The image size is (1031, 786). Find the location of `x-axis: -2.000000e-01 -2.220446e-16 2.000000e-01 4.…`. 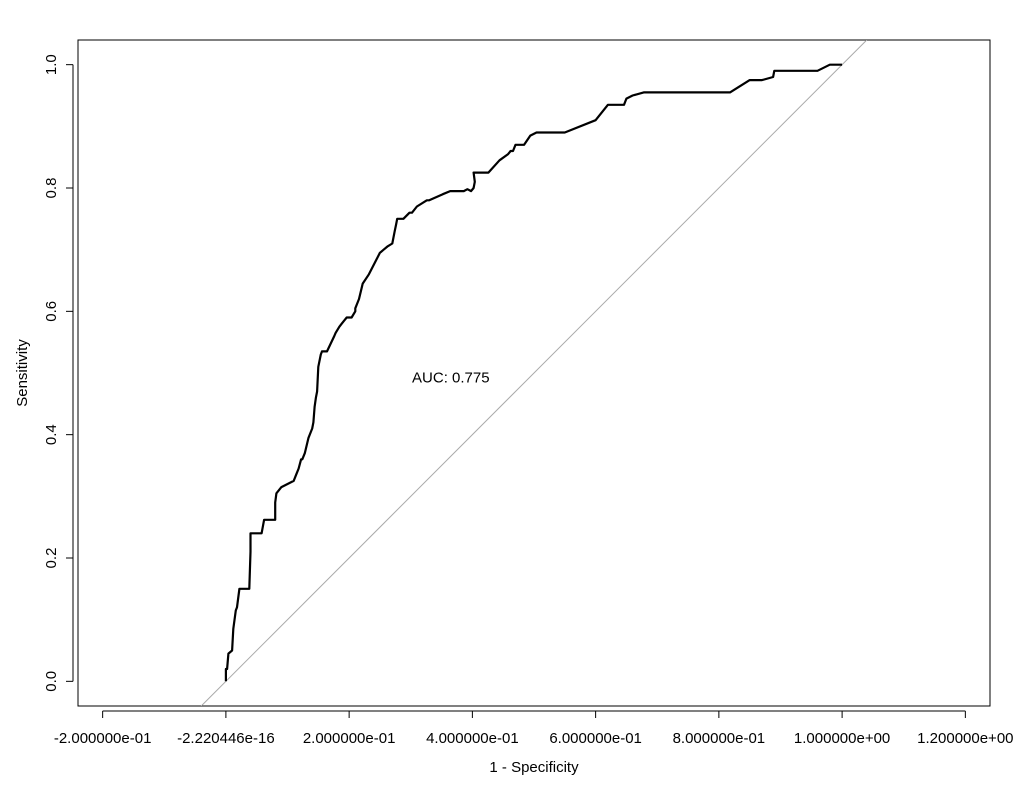

x-axis: -2.000000e-01 -2.220446e-16 2.000000e-01 4.… is located at coordinates (534, 728).